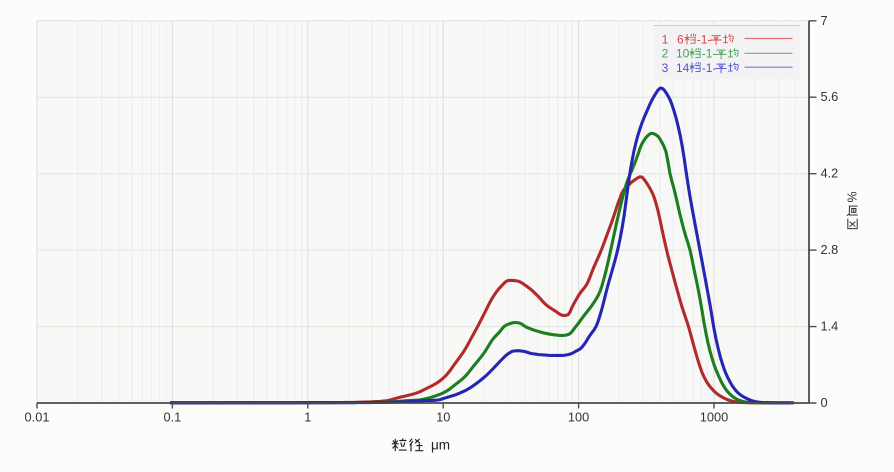  Describe the element at coordinates (665, 68) in the screenshot. I see `svg-text: 3` at that location.